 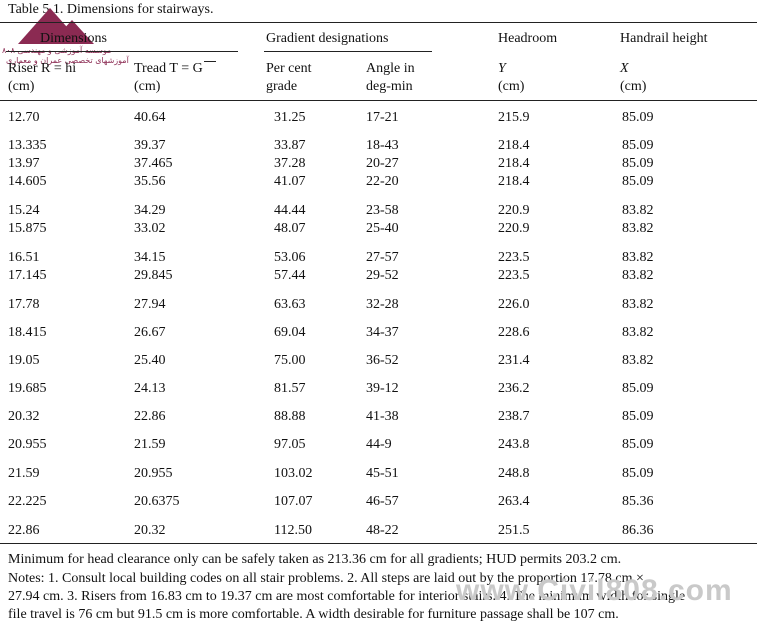 What do you see at coordinates (290, 416) in the screenshot?
I see `cell-percent-grade: 88.88` at bounding box center [290, 416].